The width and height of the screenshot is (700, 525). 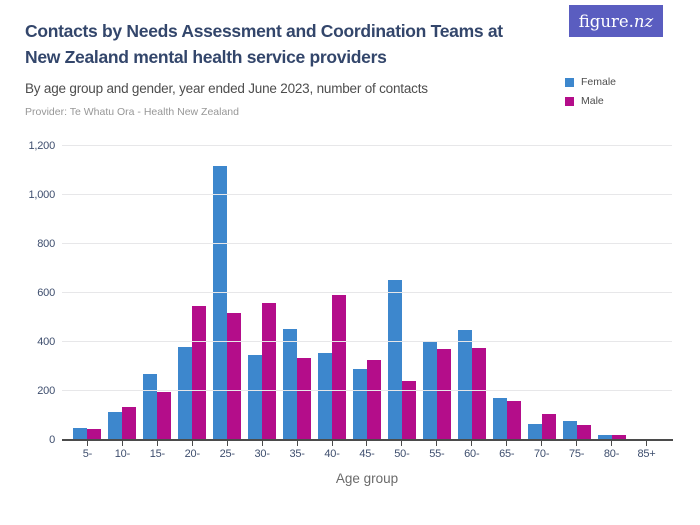 I want to click on bar-group-40-, so click(x=332, y=293).